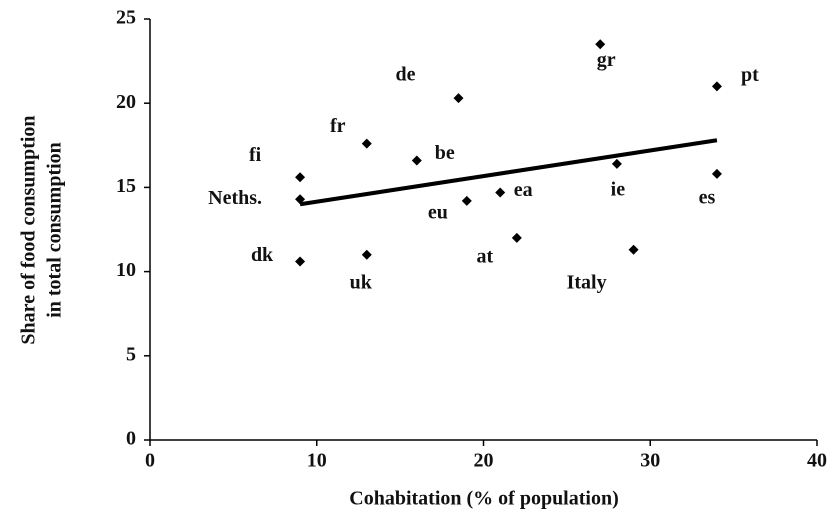 This screenshot has height=522, width=833. What do you see at coordinates (338, 126) in the screenshot?
I see `point-label: fr` at bounding box center [338, 126].